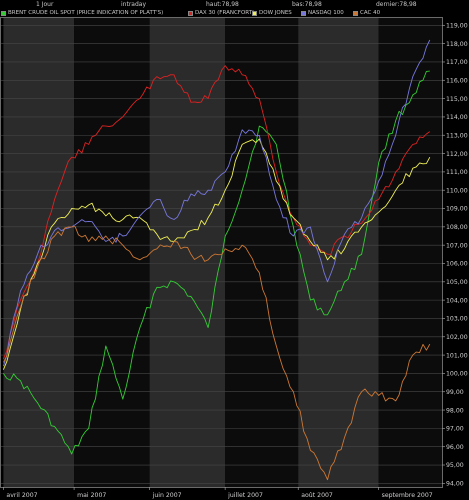 The width and height of the screenshot is (469, 500). I want to click on y-tick-label: 98,00, so click(455, 410).